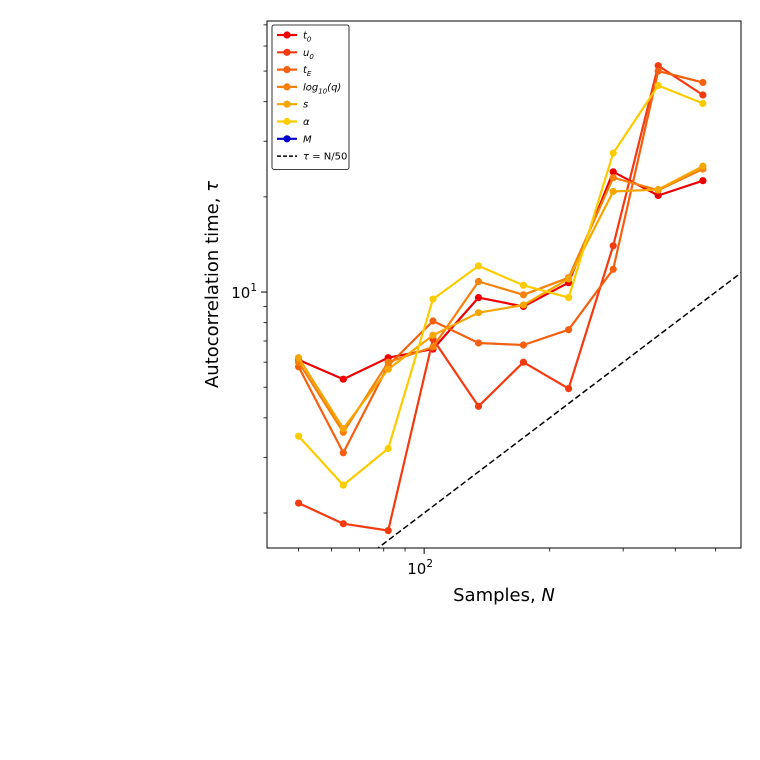 The image size is (760, 760). I want to click on x-tick-exp: 2, so click(429, 564).